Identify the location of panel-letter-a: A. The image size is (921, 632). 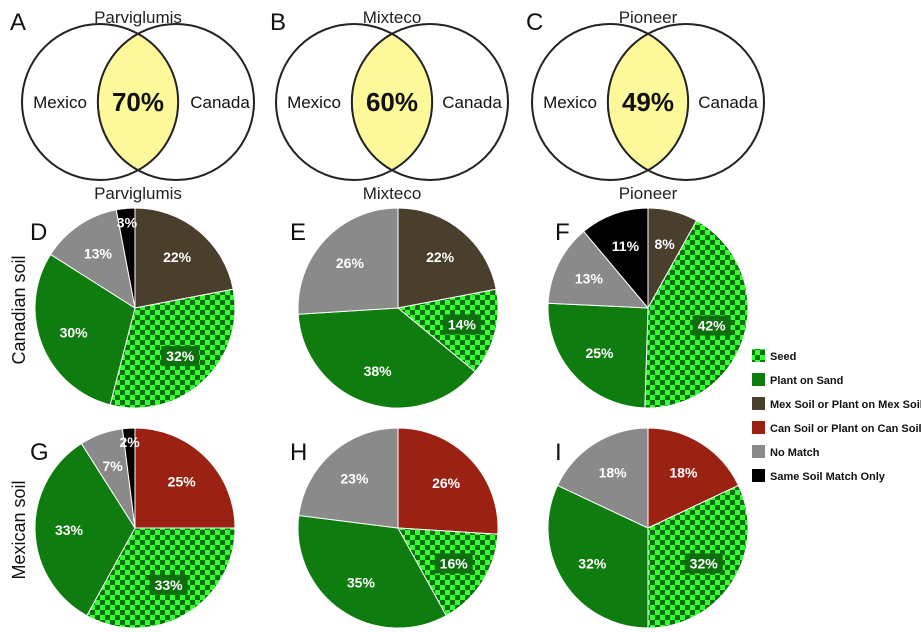
(18, 22).